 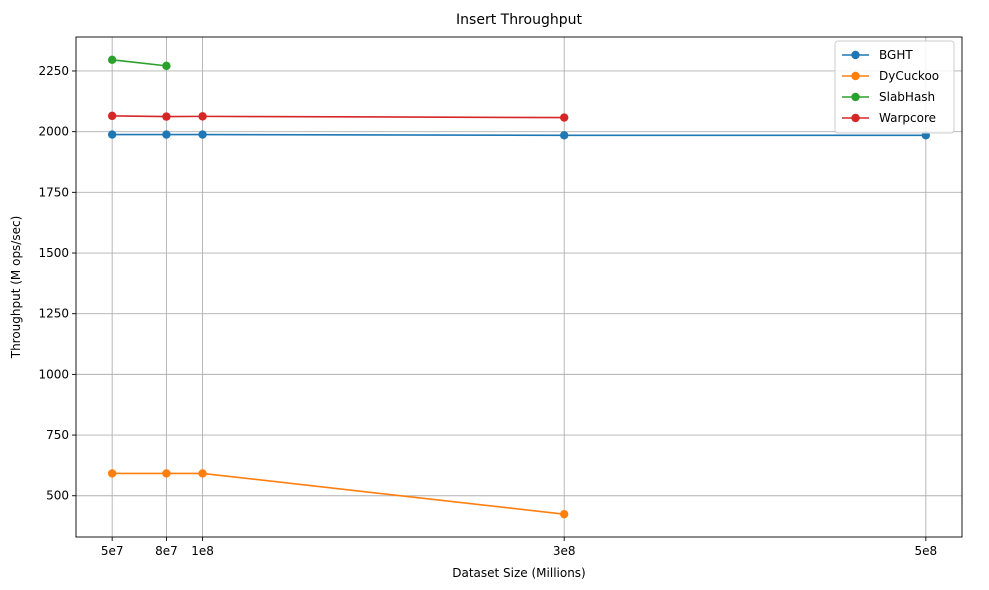 What do you see at coordinates (519, 547) in the screenshot?
I see `x-axis-ticks: 5e7 8e7 1e8 3e8 5e8` at bounding box center [519, 547].